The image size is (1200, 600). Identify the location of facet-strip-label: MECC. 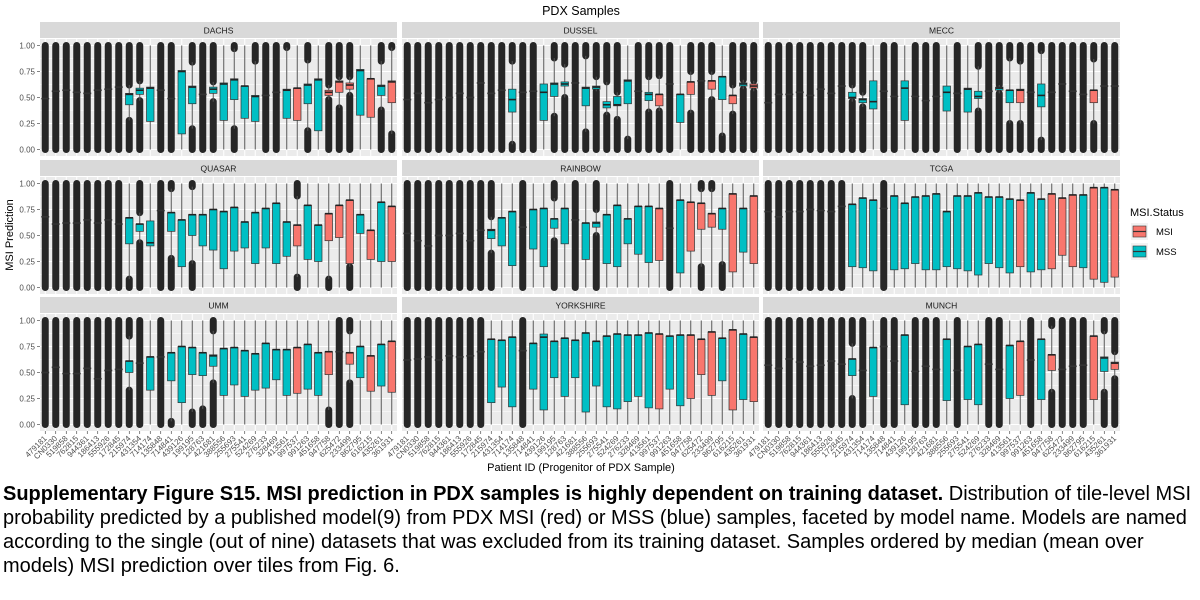
(941, 31).